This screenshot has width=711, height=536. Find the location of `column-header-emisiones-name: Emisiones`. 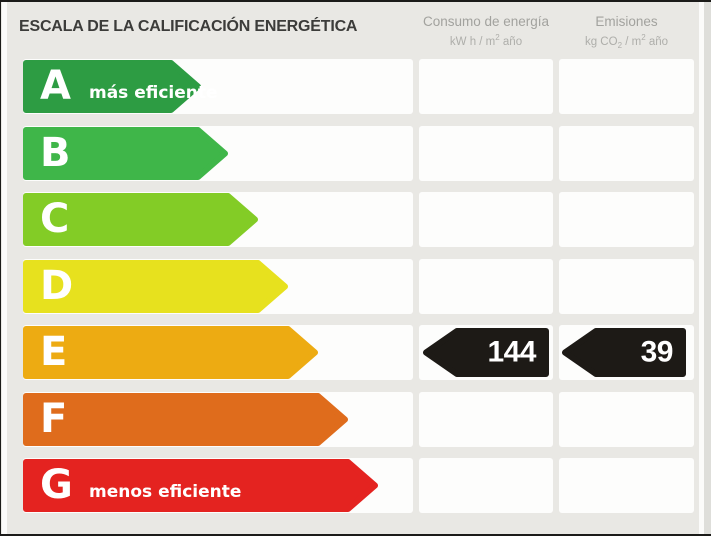

column-header-emisiones-name: Emisiones is located at coordinates (626, 21).